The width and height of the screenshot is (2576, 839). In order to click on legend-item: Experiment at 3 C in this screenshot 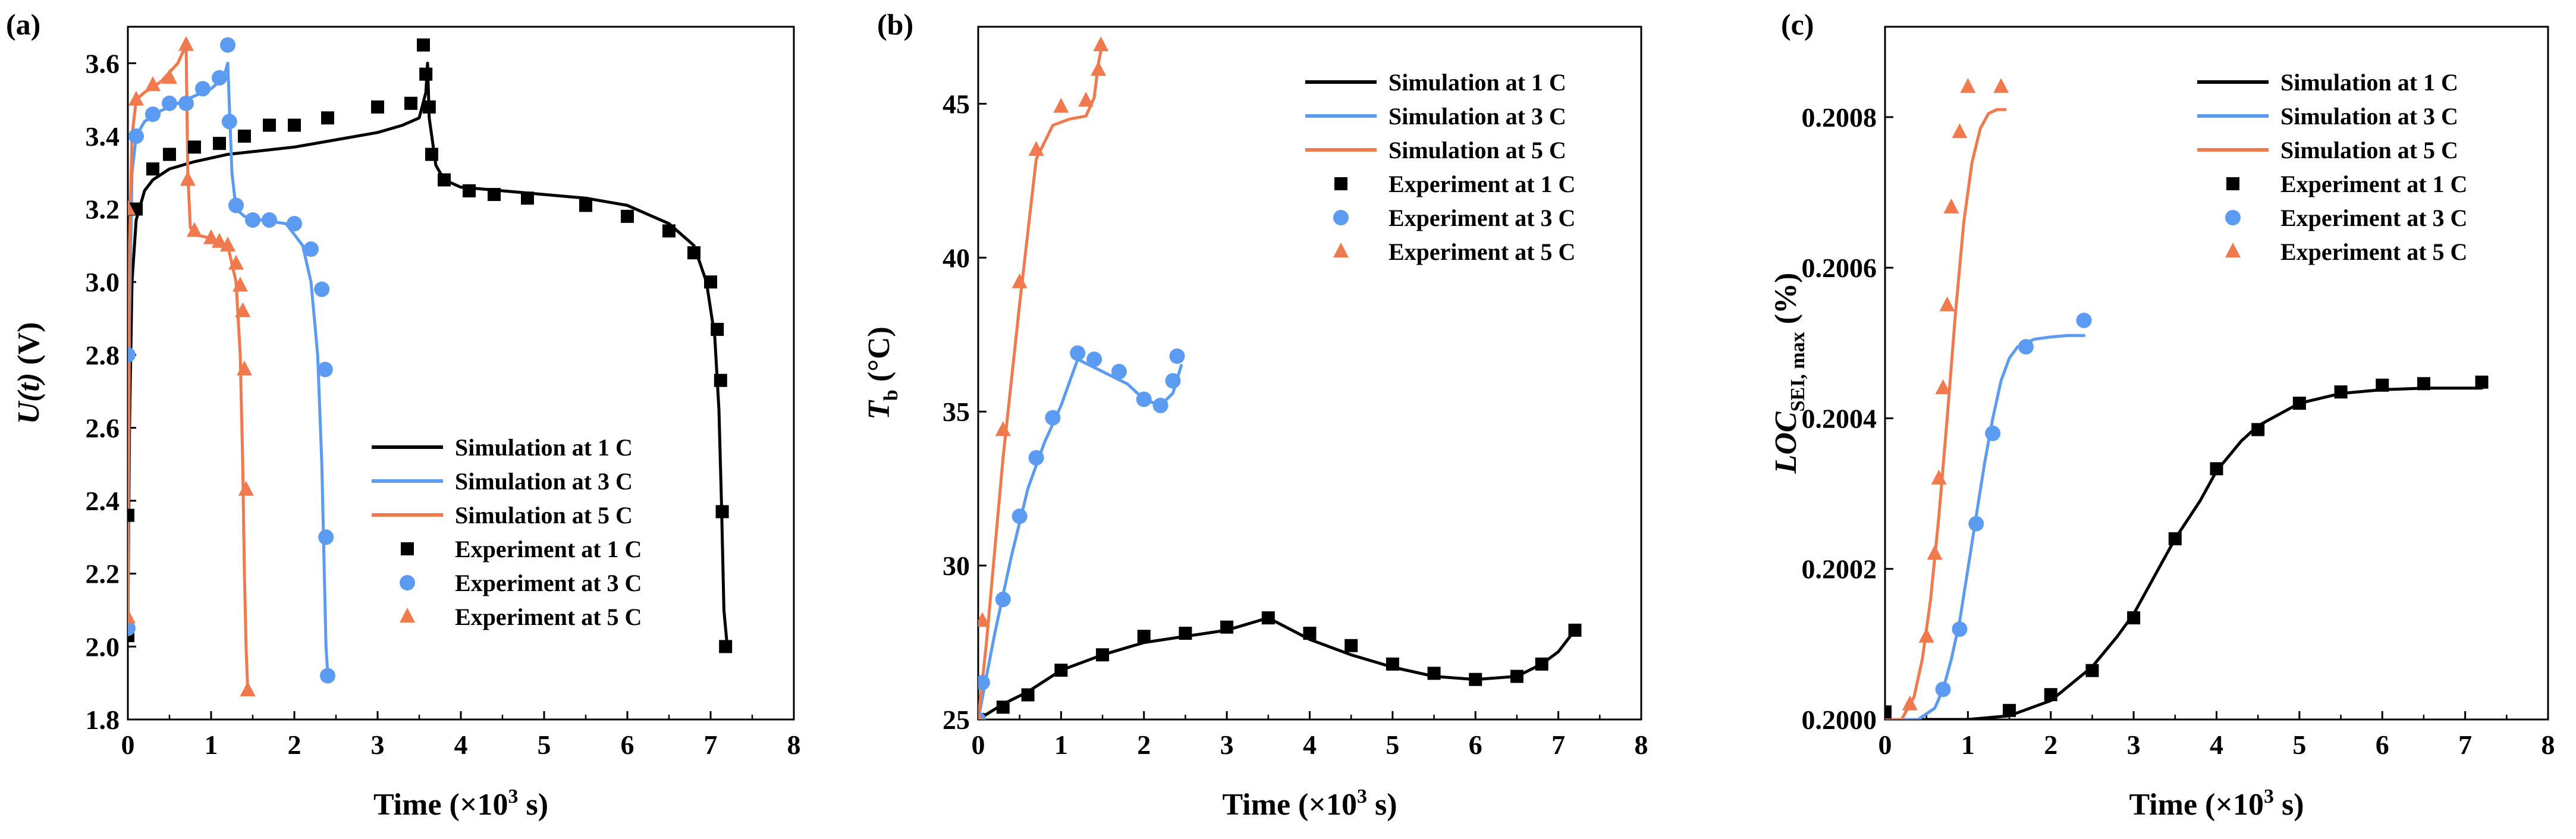, I will do `click(1454, 218)`.